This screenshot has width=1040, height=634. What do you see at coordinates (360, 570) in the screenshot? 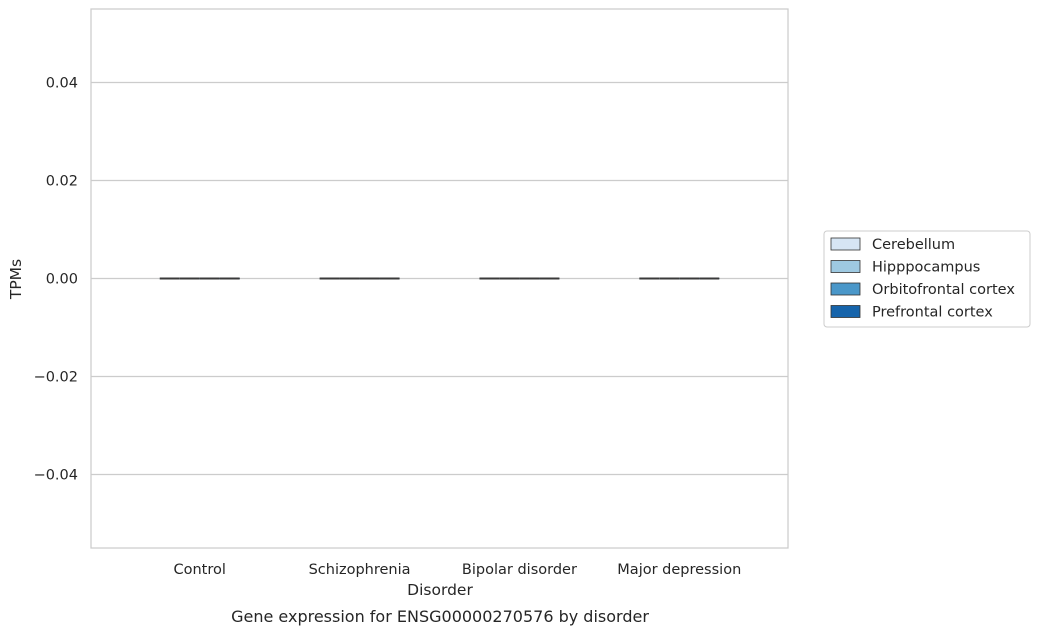
I see `x-tick-label: Schizophrenia` at bounding box center [360, 570].